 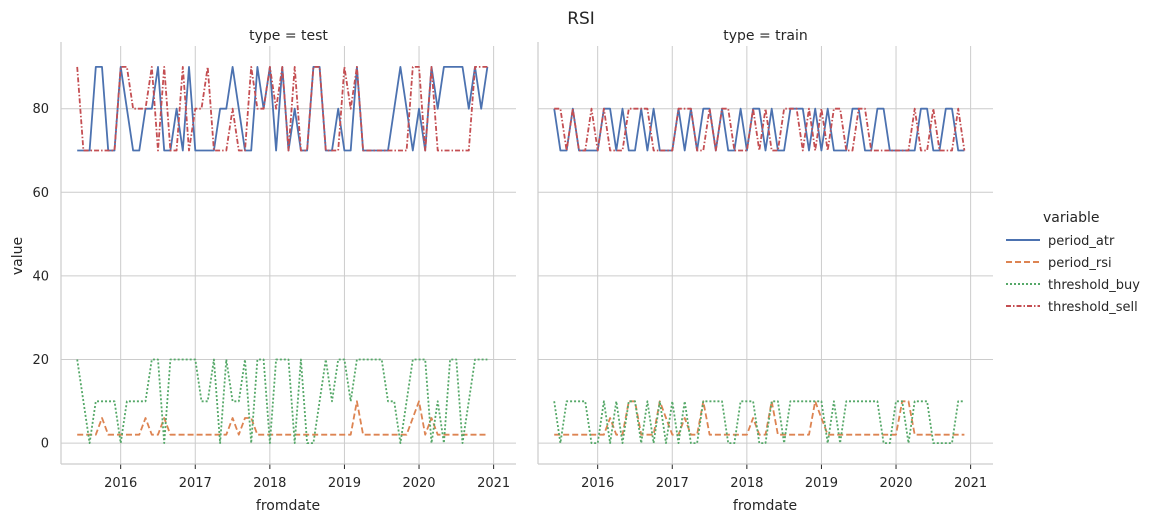 What do you see at coordinates (765, 36) in the screenshot?
I see `facet-title: type = train` at bounding box center [765, 36].